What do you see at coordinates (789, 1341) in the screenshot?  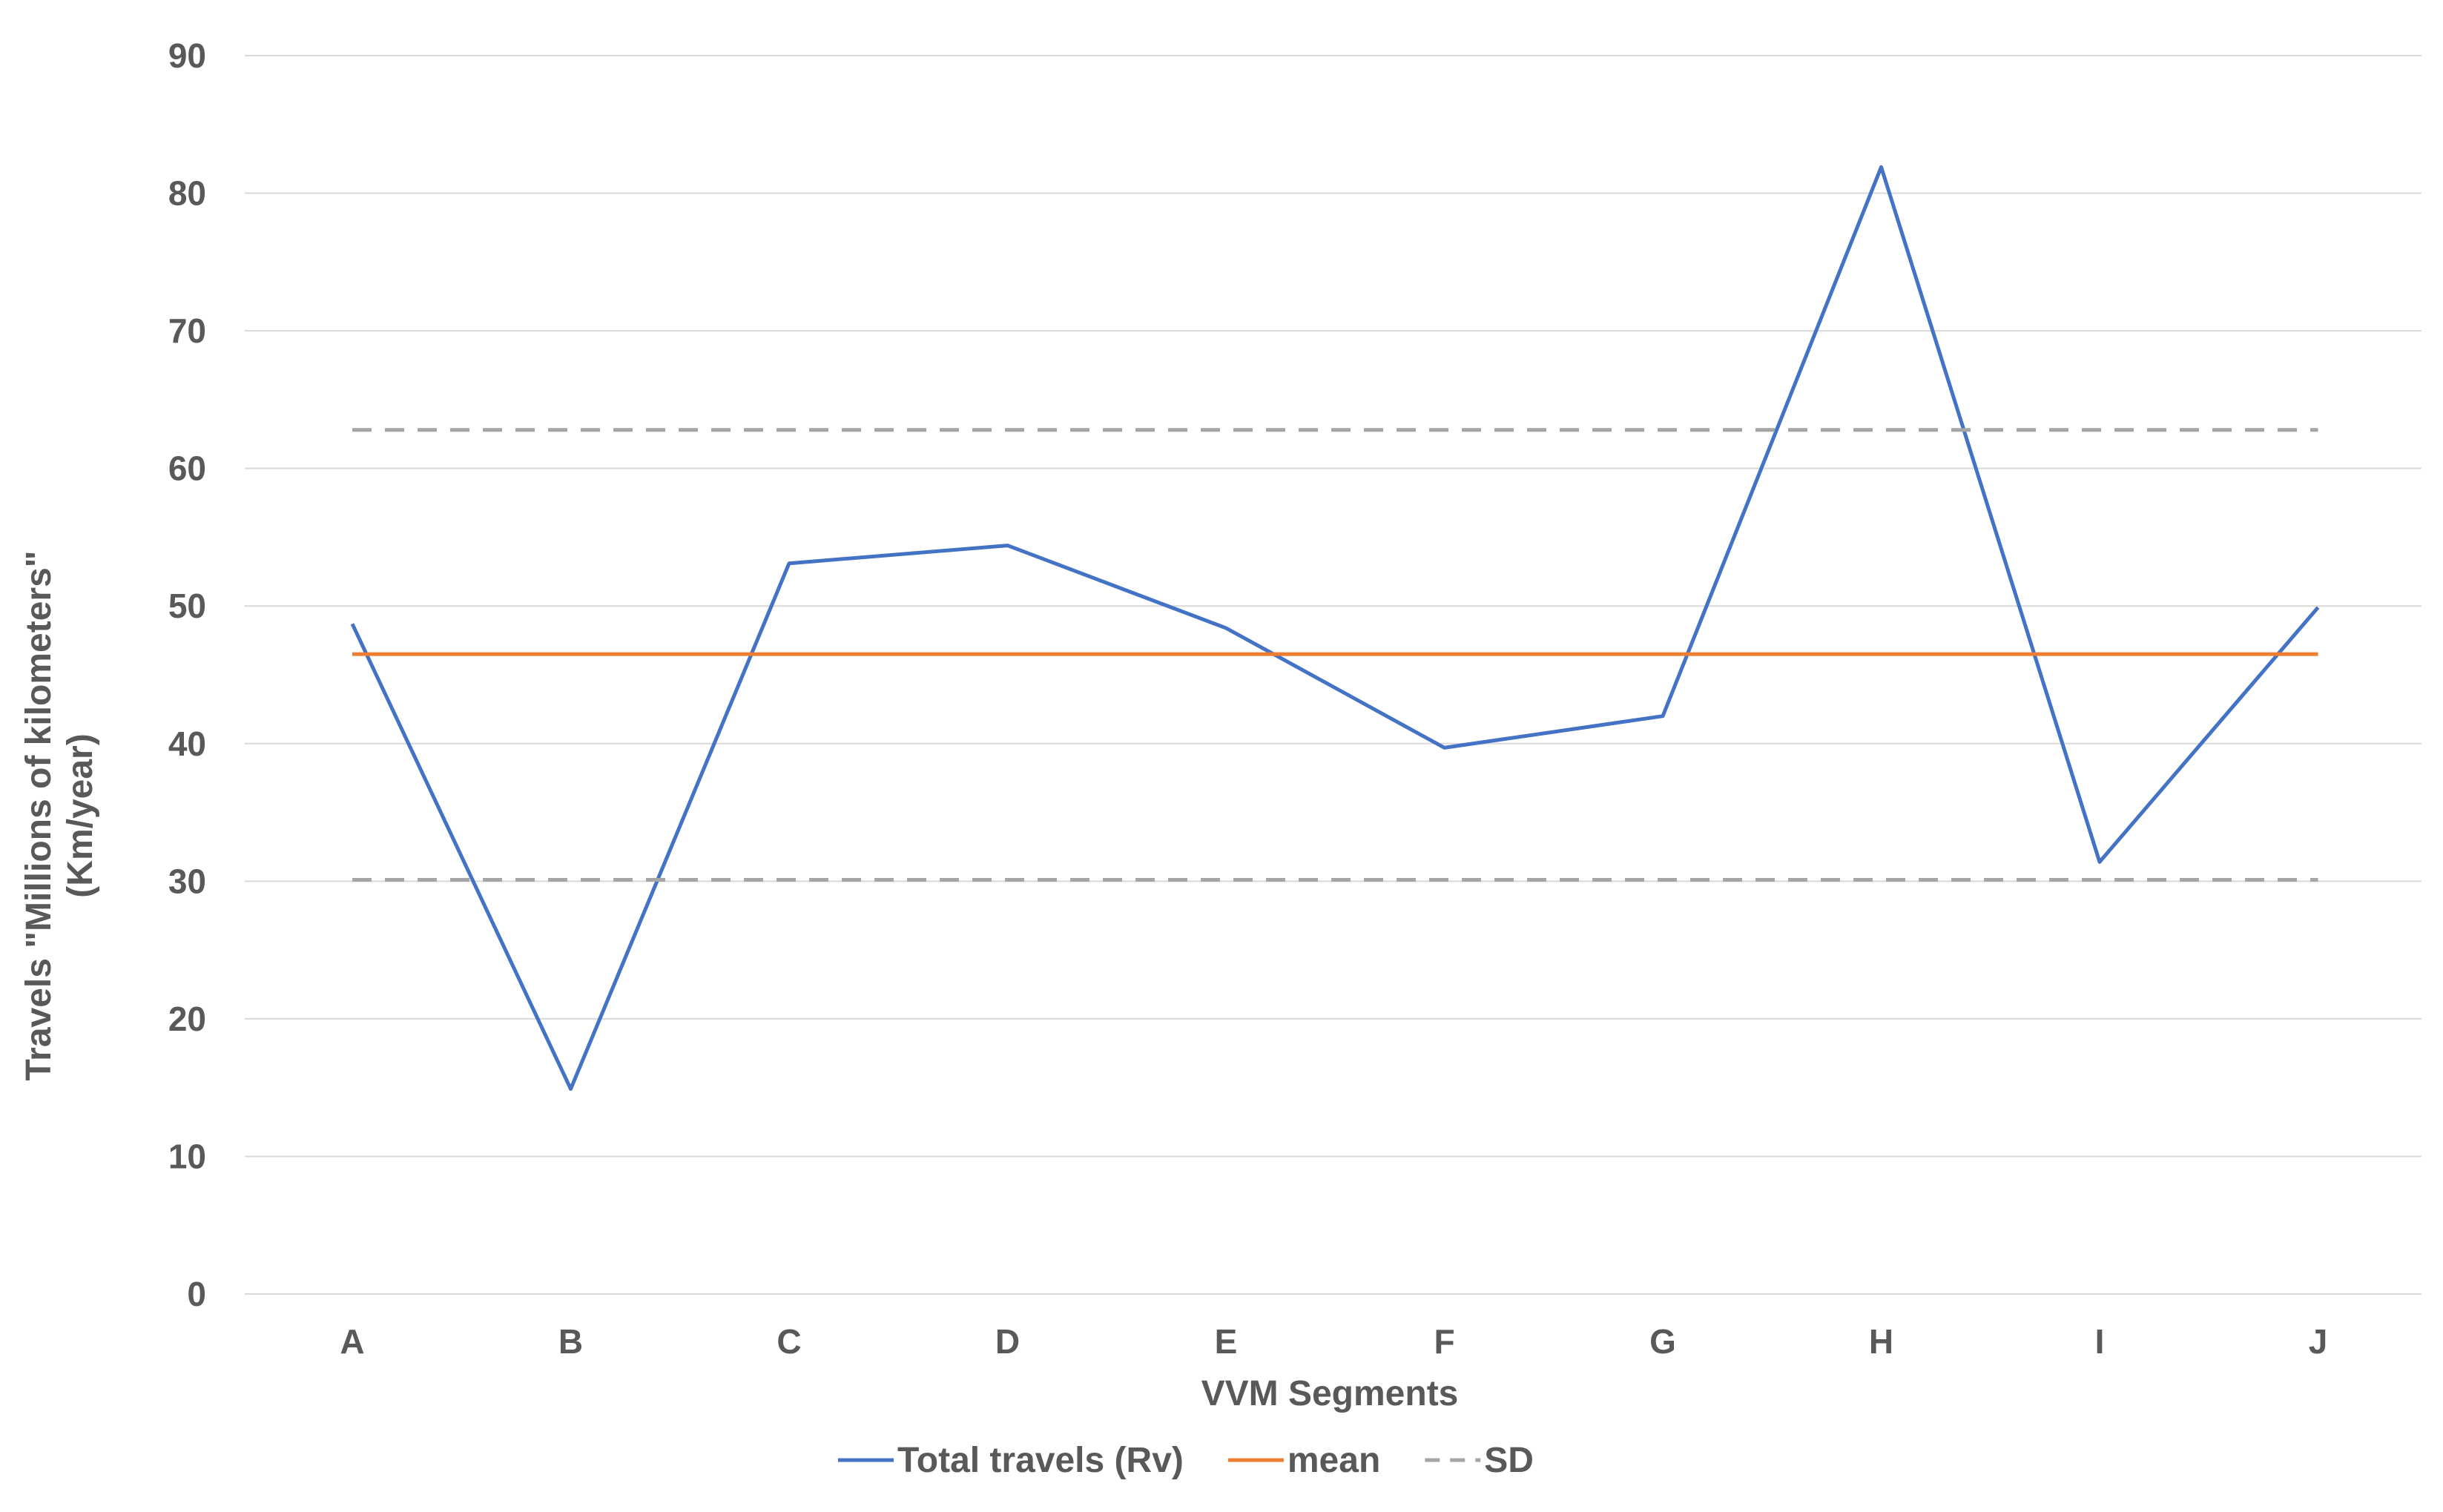 I see `x-tick-label: C` at bounding box center [789, 1341].